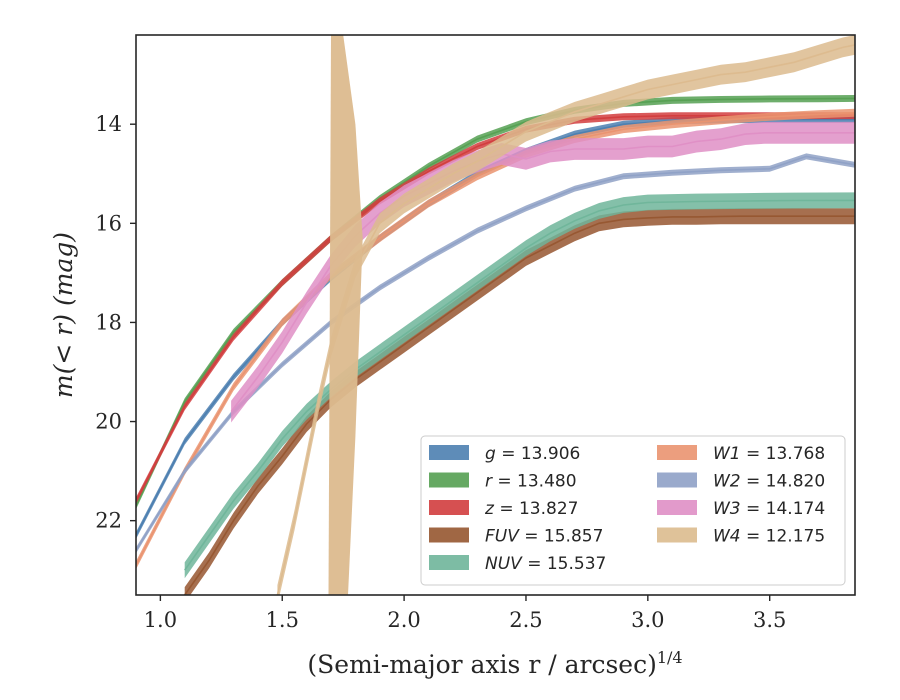  I want to click on y-tick-label: 20, so click(108, 422).